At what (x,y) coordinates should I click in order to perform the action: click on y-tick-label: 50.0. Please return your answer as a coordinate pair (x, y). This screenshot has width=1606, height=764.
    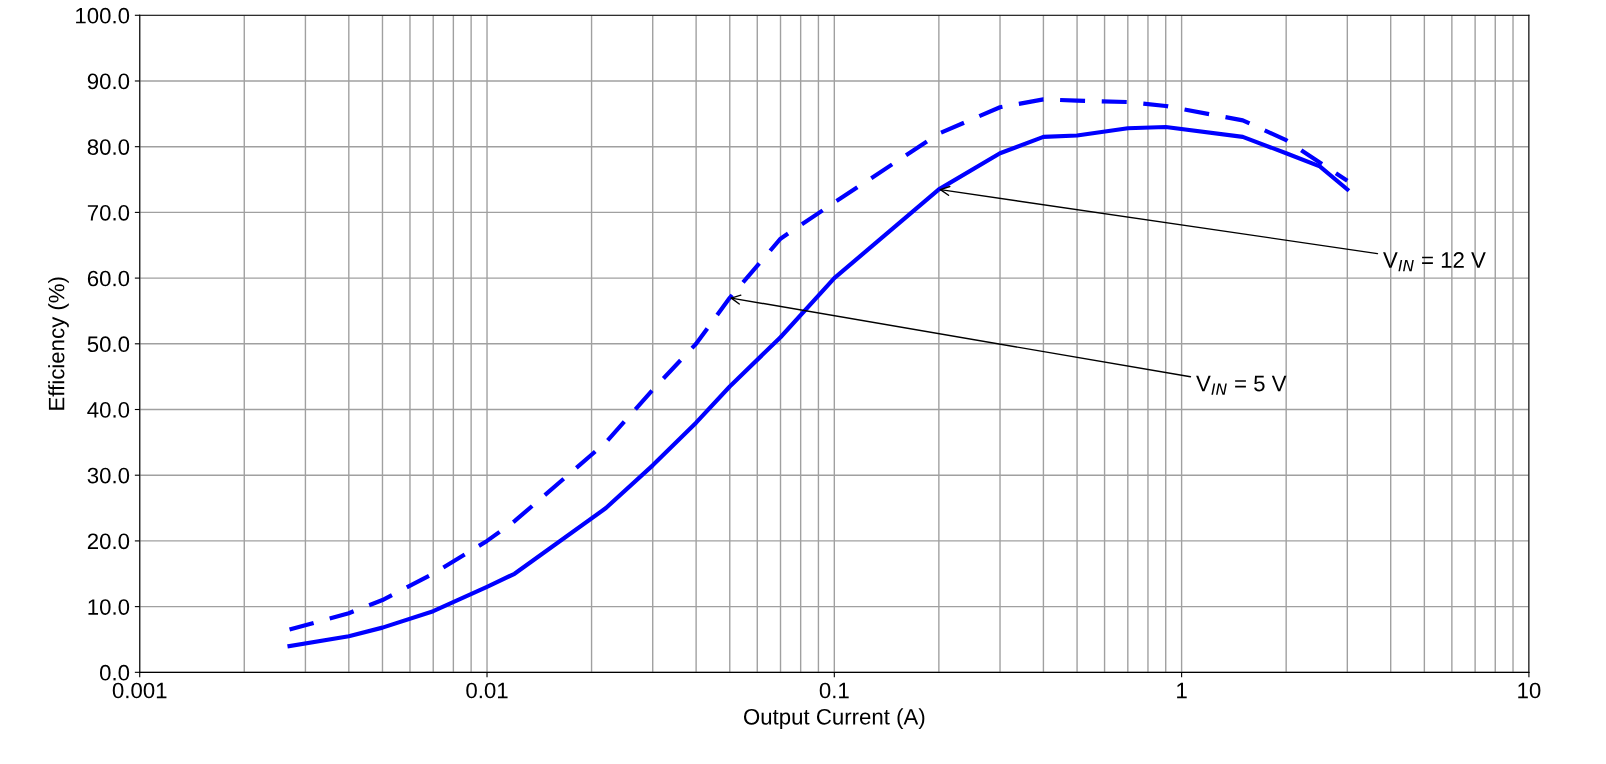
    Looking at the image, I should click on (108, 344).